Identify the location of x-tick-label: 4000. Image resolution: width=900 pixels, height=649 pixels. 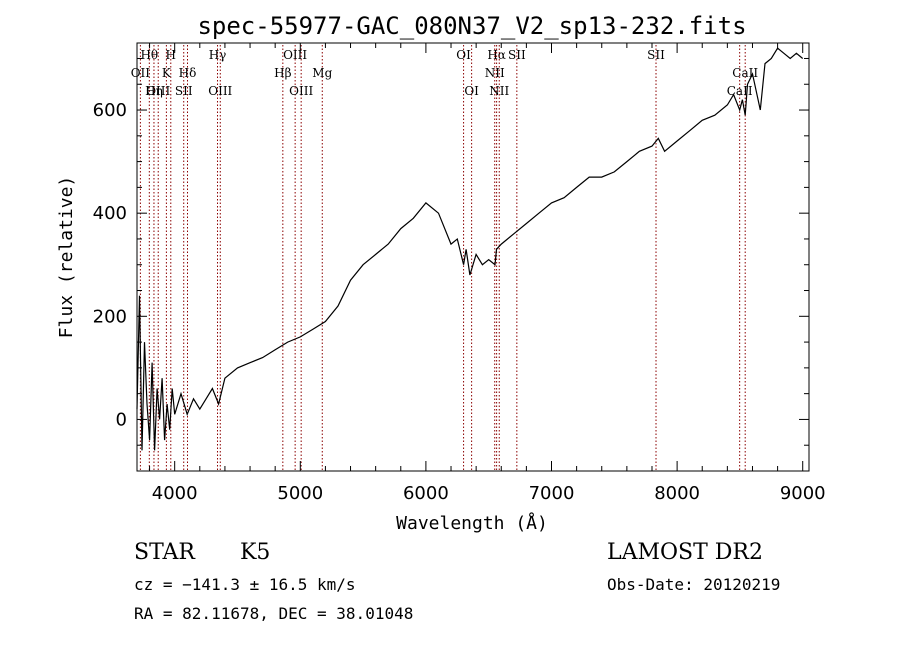
(175, 493).